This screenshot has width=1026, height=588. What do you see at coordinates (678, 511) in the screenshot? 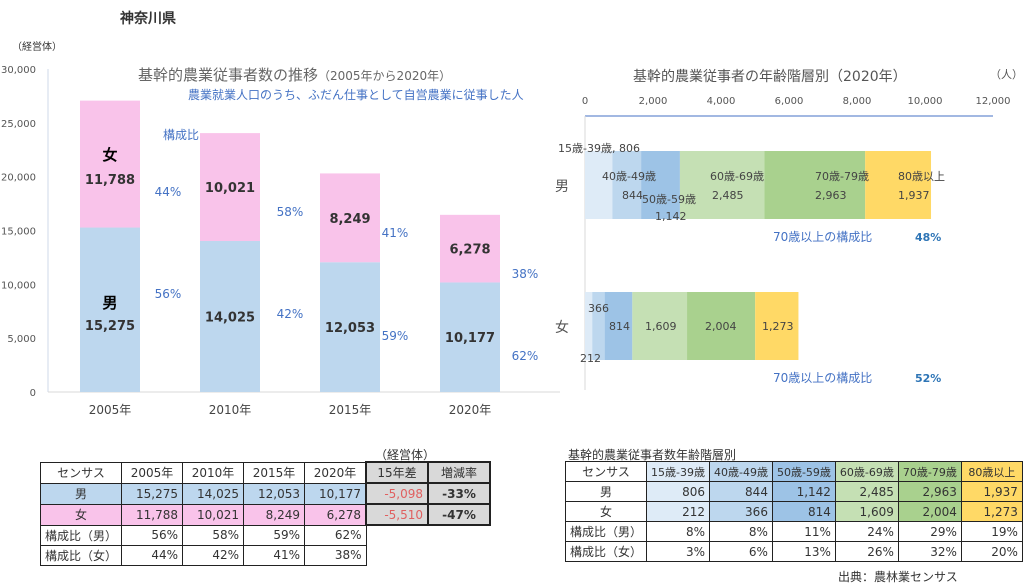
I see `table-cell: 212` at bounding box center [678, 511].